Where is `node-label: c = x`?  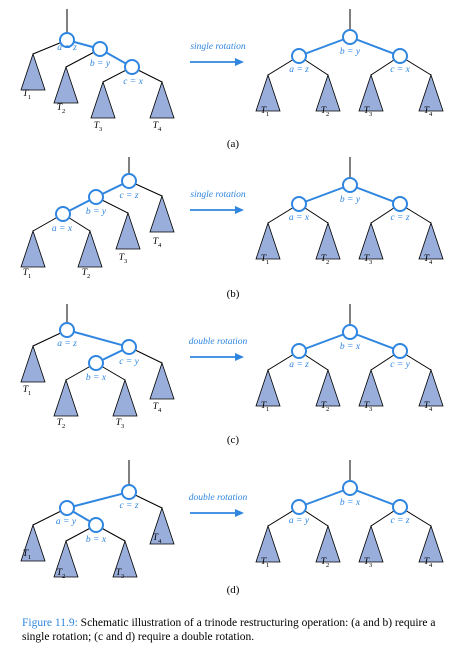 node-label: c = x is located at coordinates (133, 82).